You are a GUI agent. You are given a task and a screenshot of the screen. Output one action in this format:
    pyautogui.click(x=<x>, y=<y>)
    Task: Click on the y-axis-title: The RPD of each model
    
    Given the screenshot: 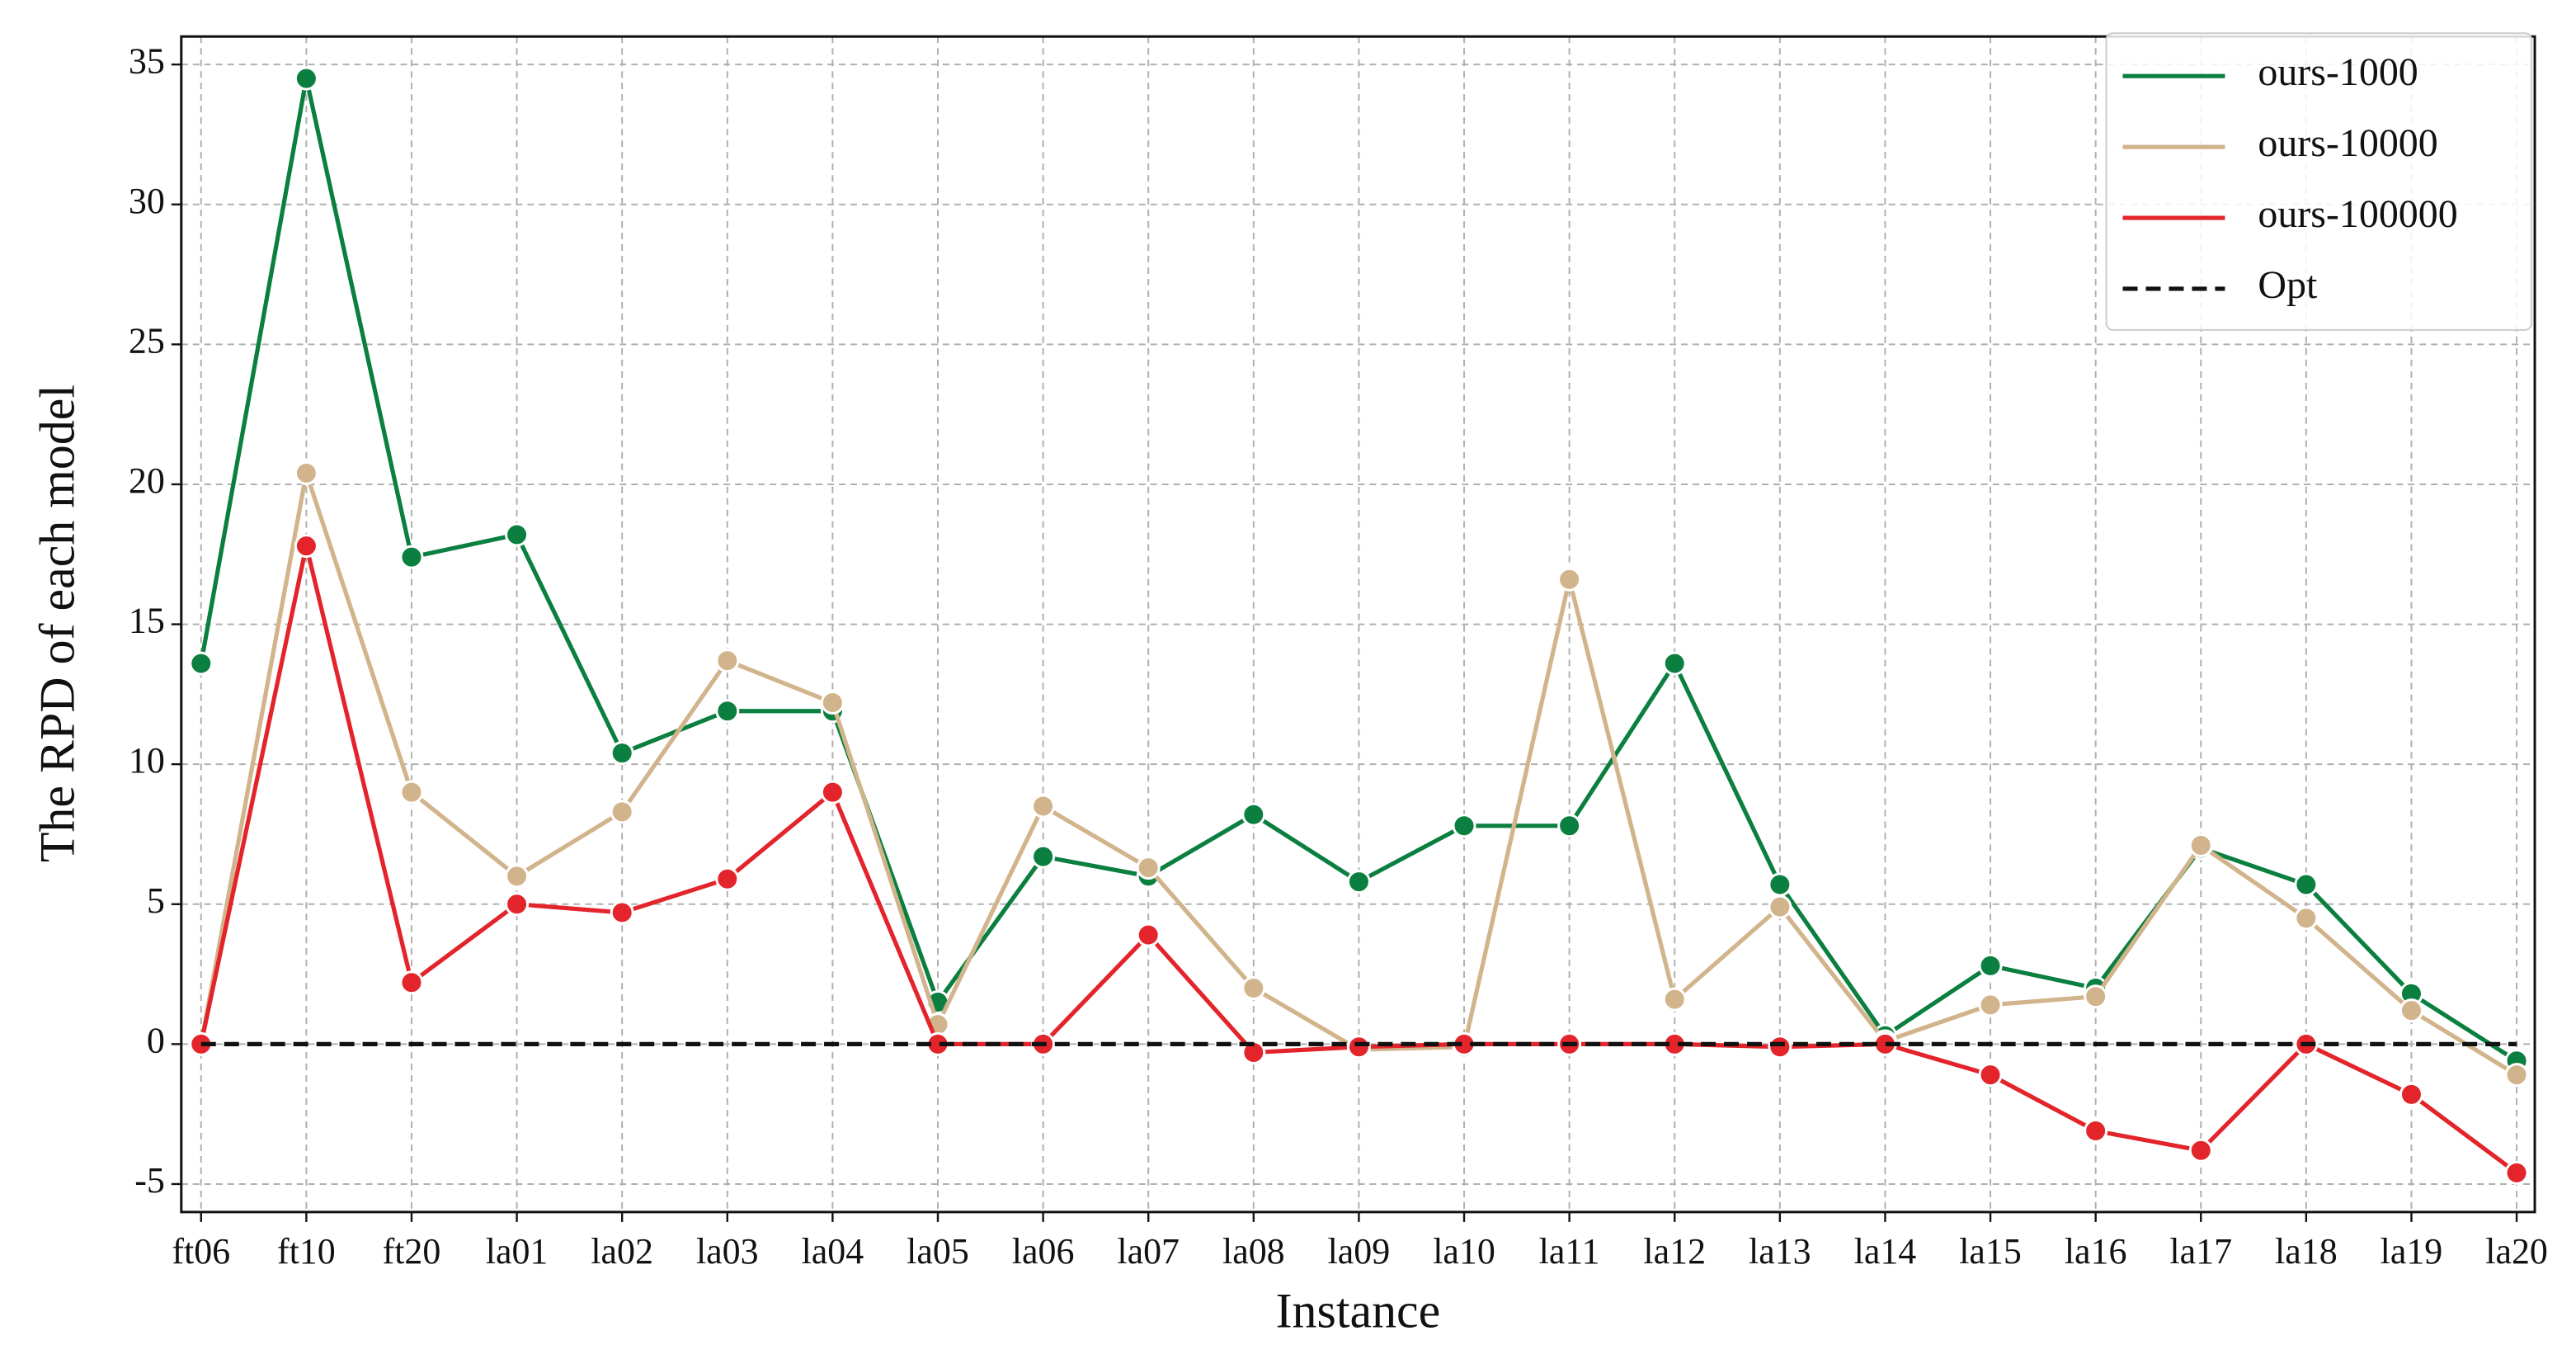 What is the action you would take?
    pyautogui.click(x=58, y=623)
    